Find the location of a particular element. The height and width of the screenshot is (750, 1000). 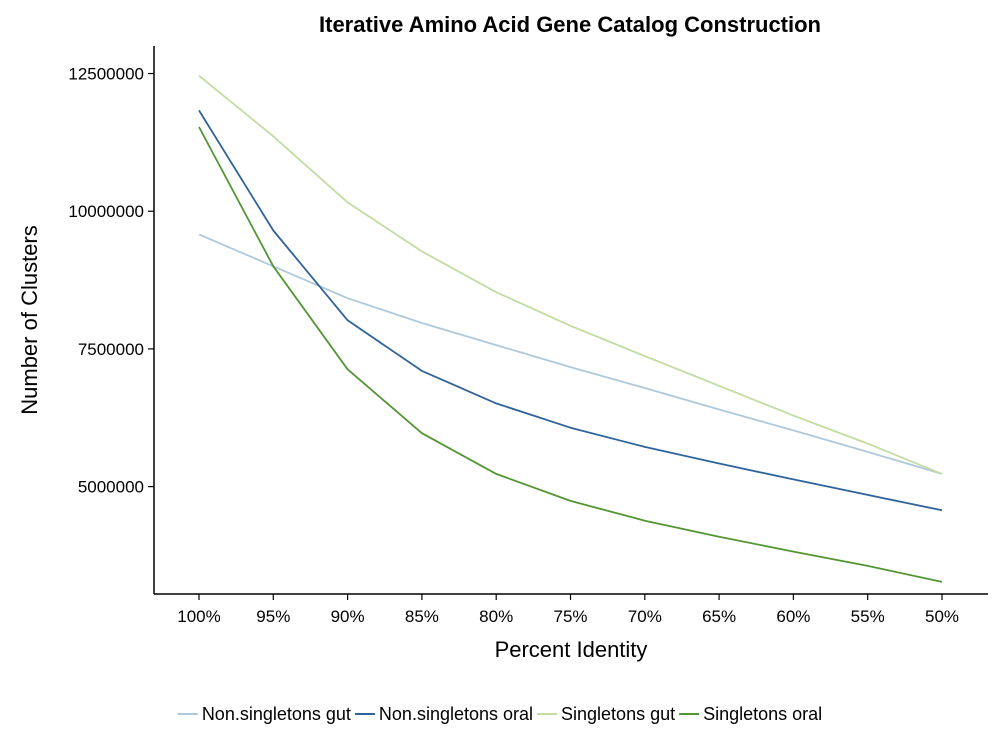

x-tick-label: 65% is located at coordinates (719, 616).